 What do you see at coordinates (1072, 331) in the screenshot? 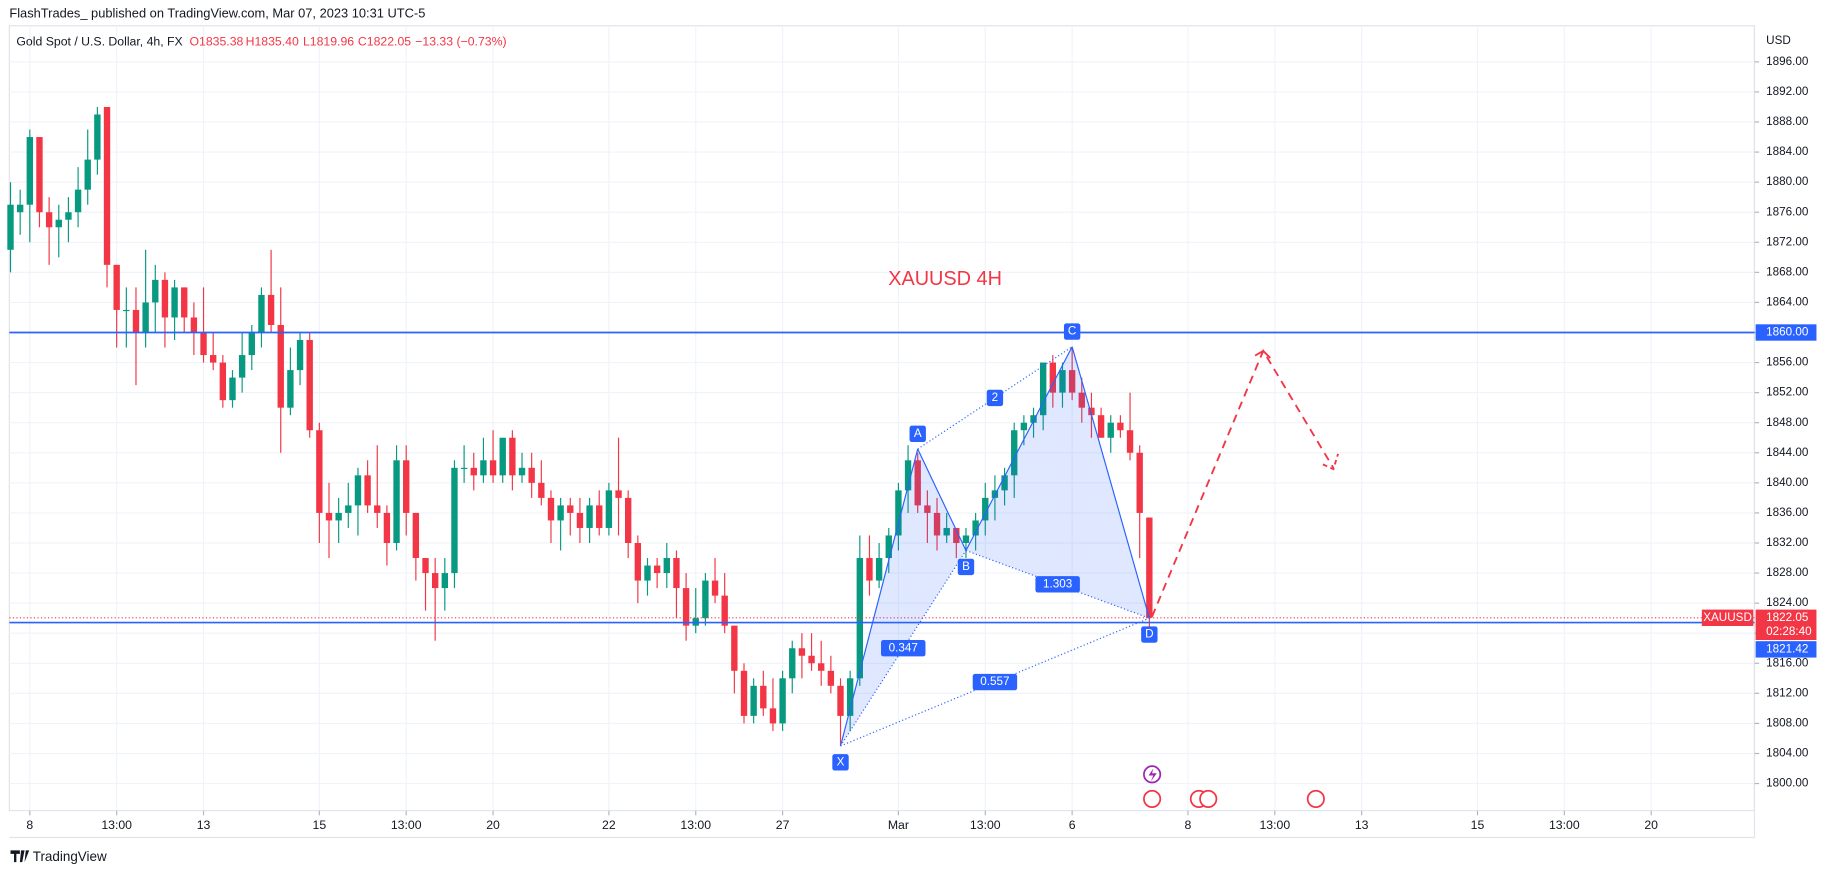
I see `point-label: C` at bounding box center [1072, 331].